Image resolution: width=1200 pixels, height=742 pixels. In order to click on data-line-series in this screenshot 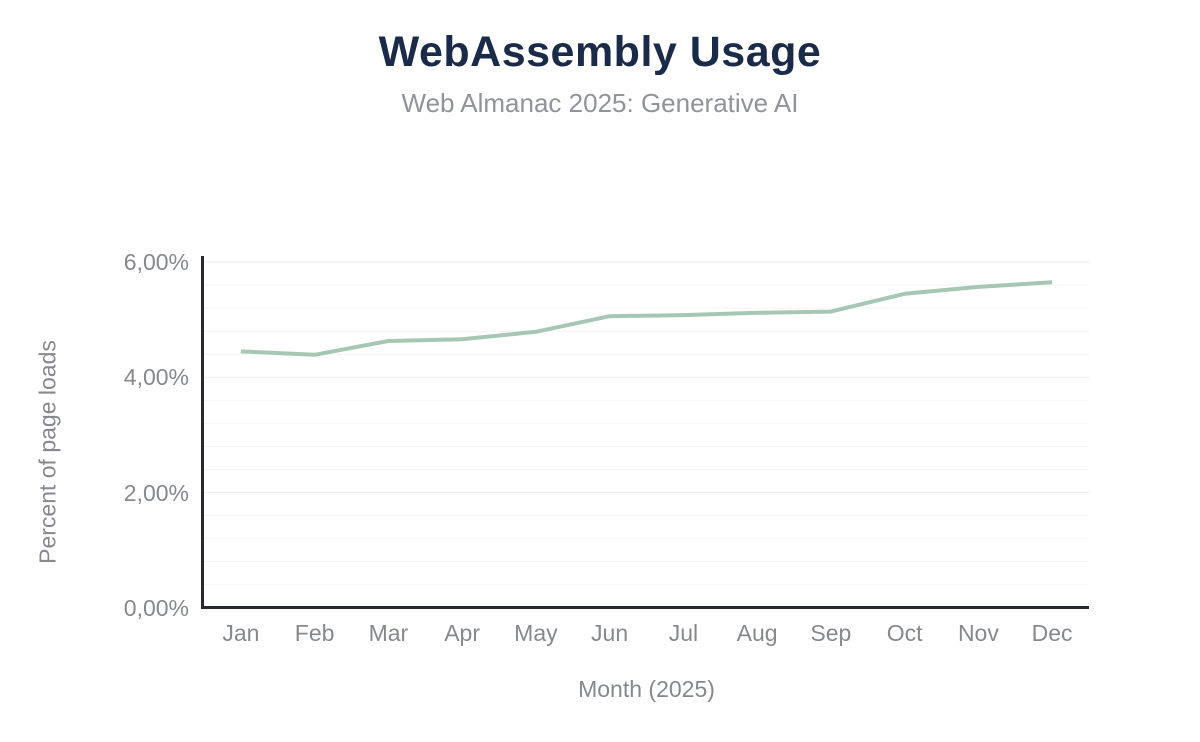, I will do `click(646, 318)`.